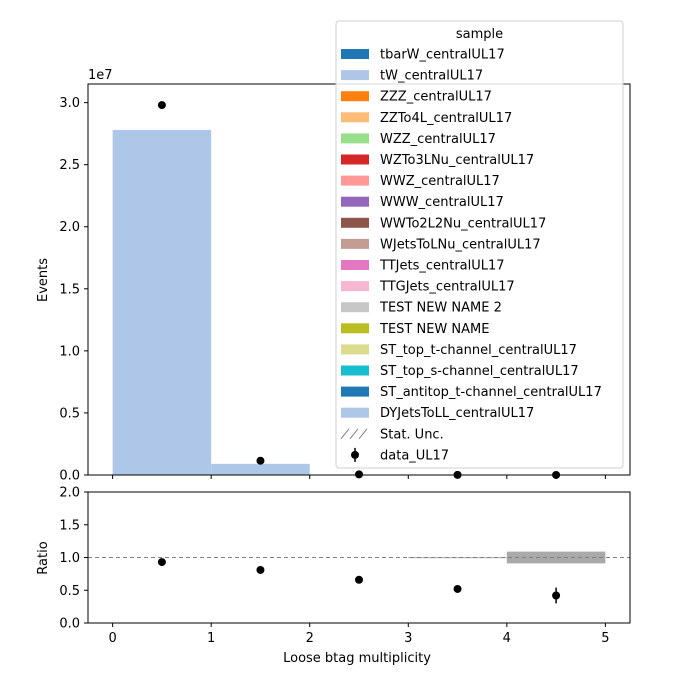 The width and height of the screenshot is (700, 700). Describe the element at coordinates (69, 624) in the screenshot. I see `ratio-y-tick-label: 0.0` at that location.